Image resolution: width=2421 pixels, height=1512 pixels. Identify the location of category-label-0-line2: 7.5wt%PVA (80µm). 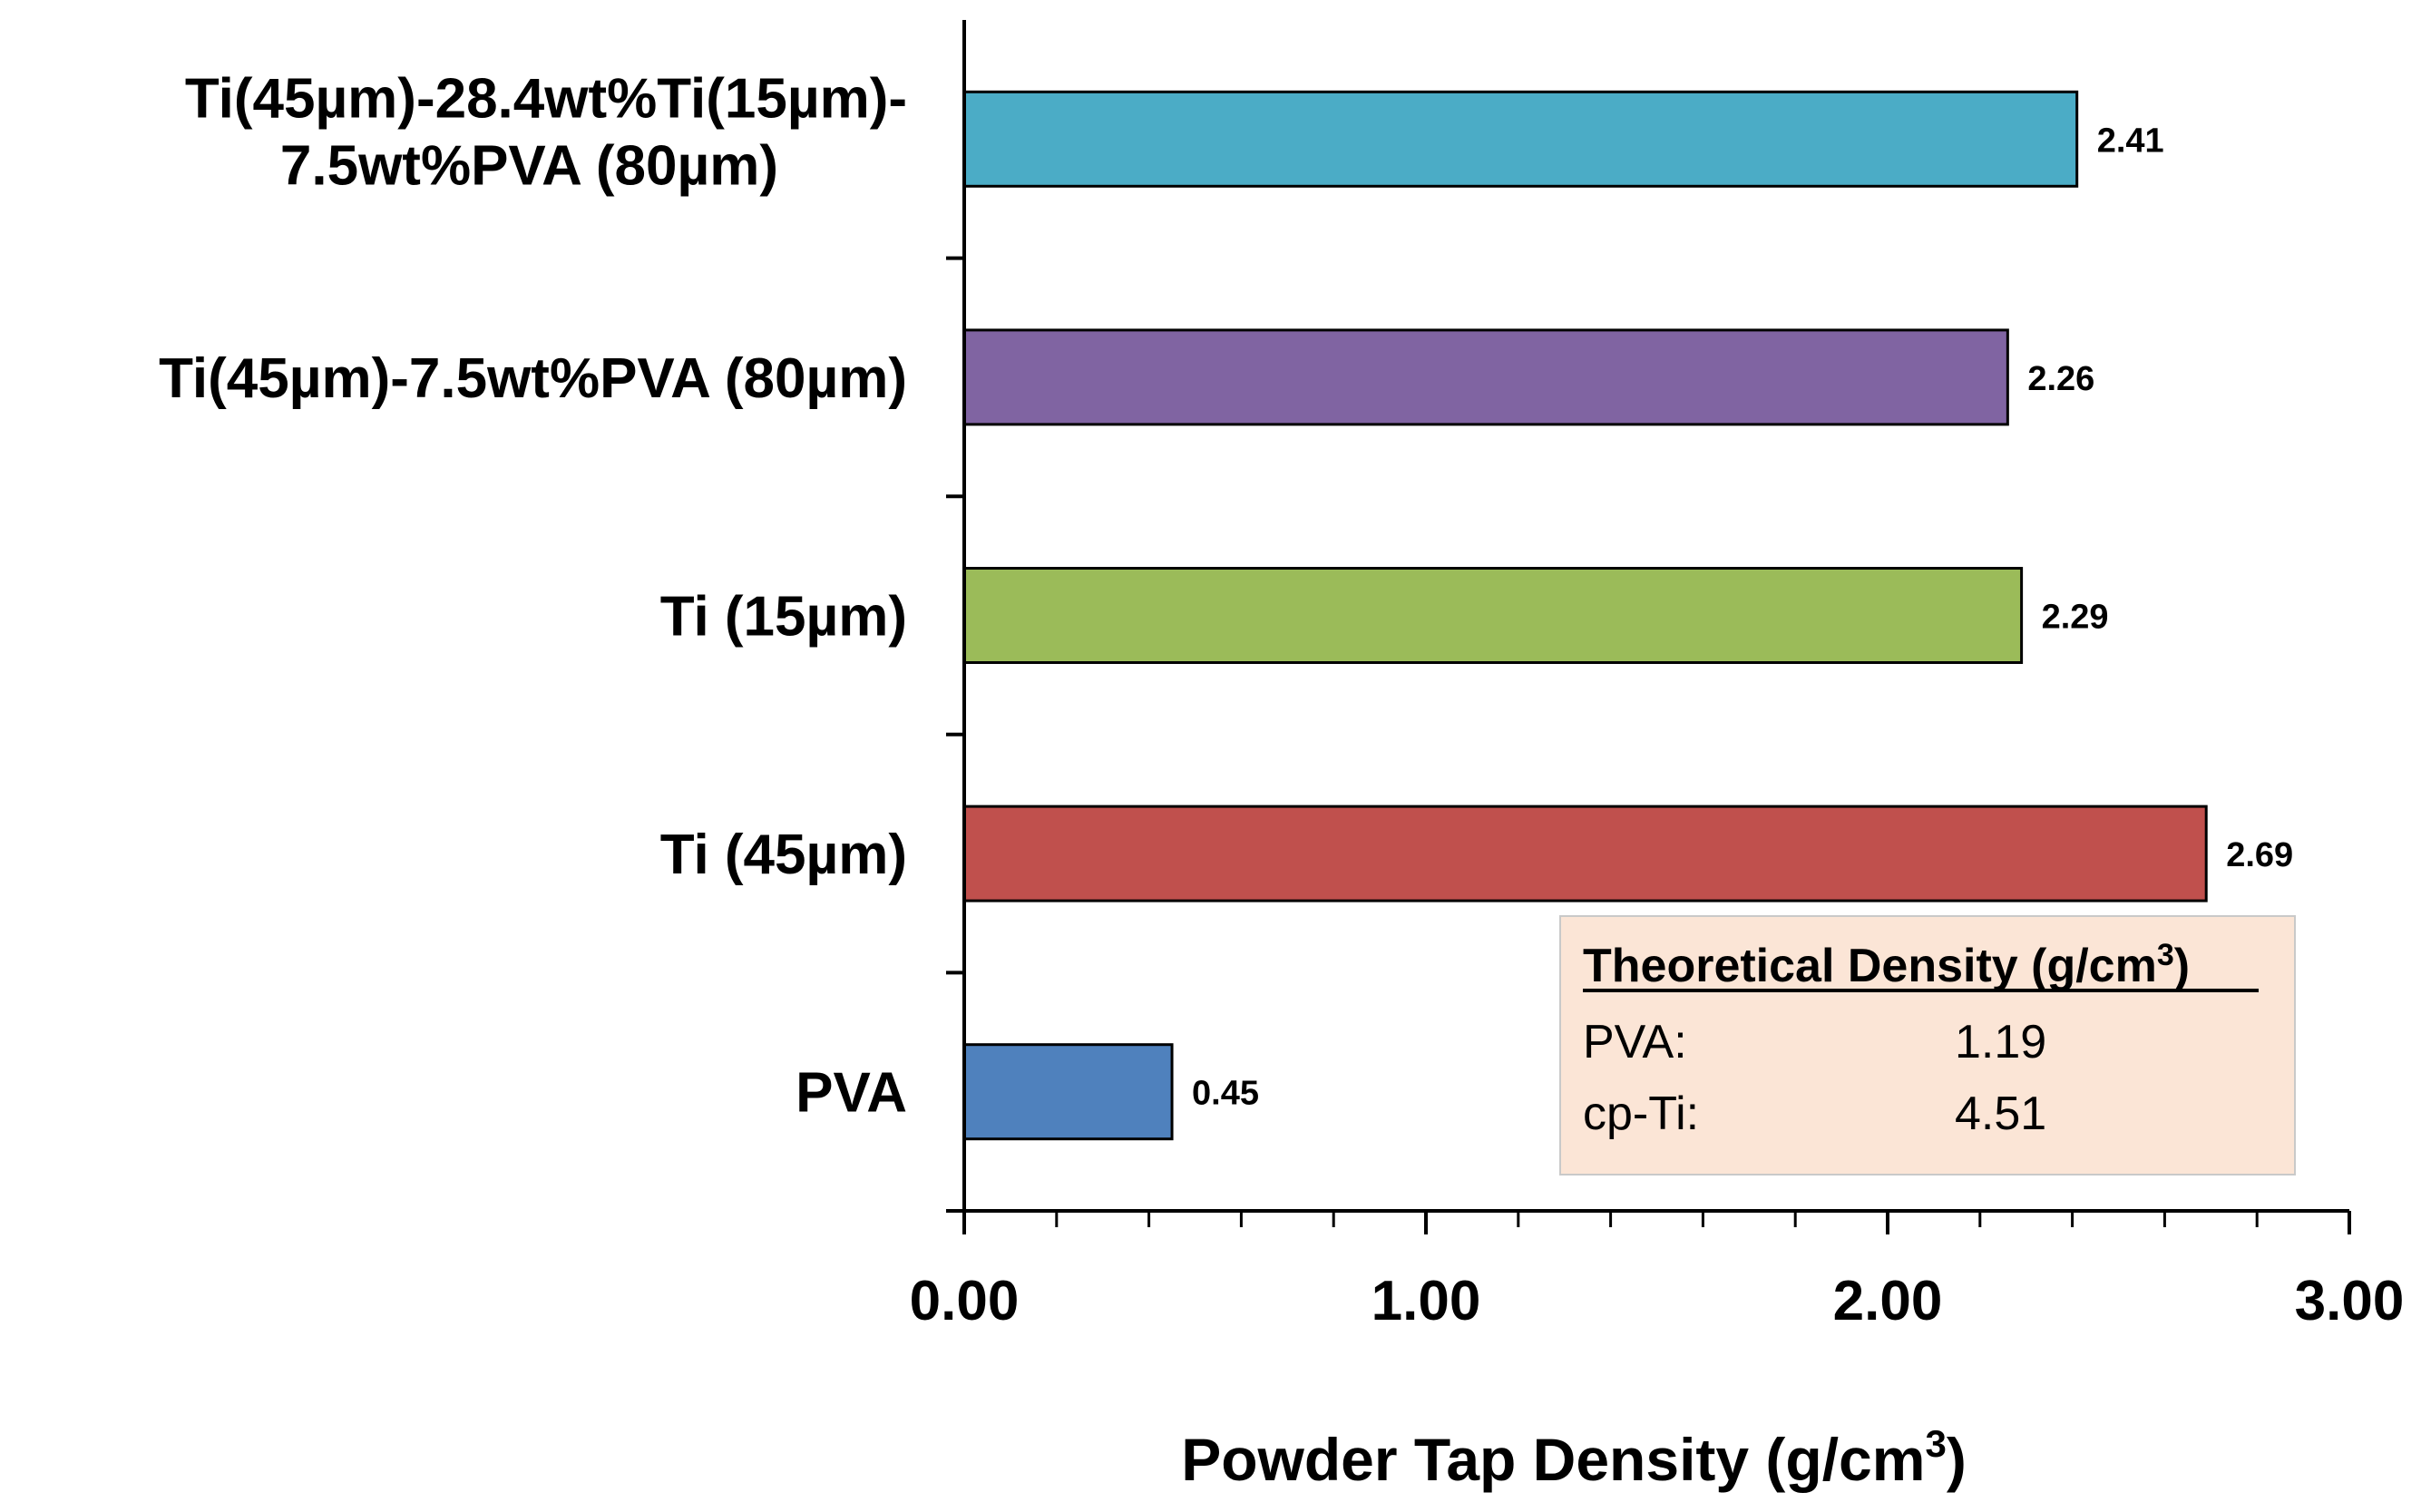
(529, 165).